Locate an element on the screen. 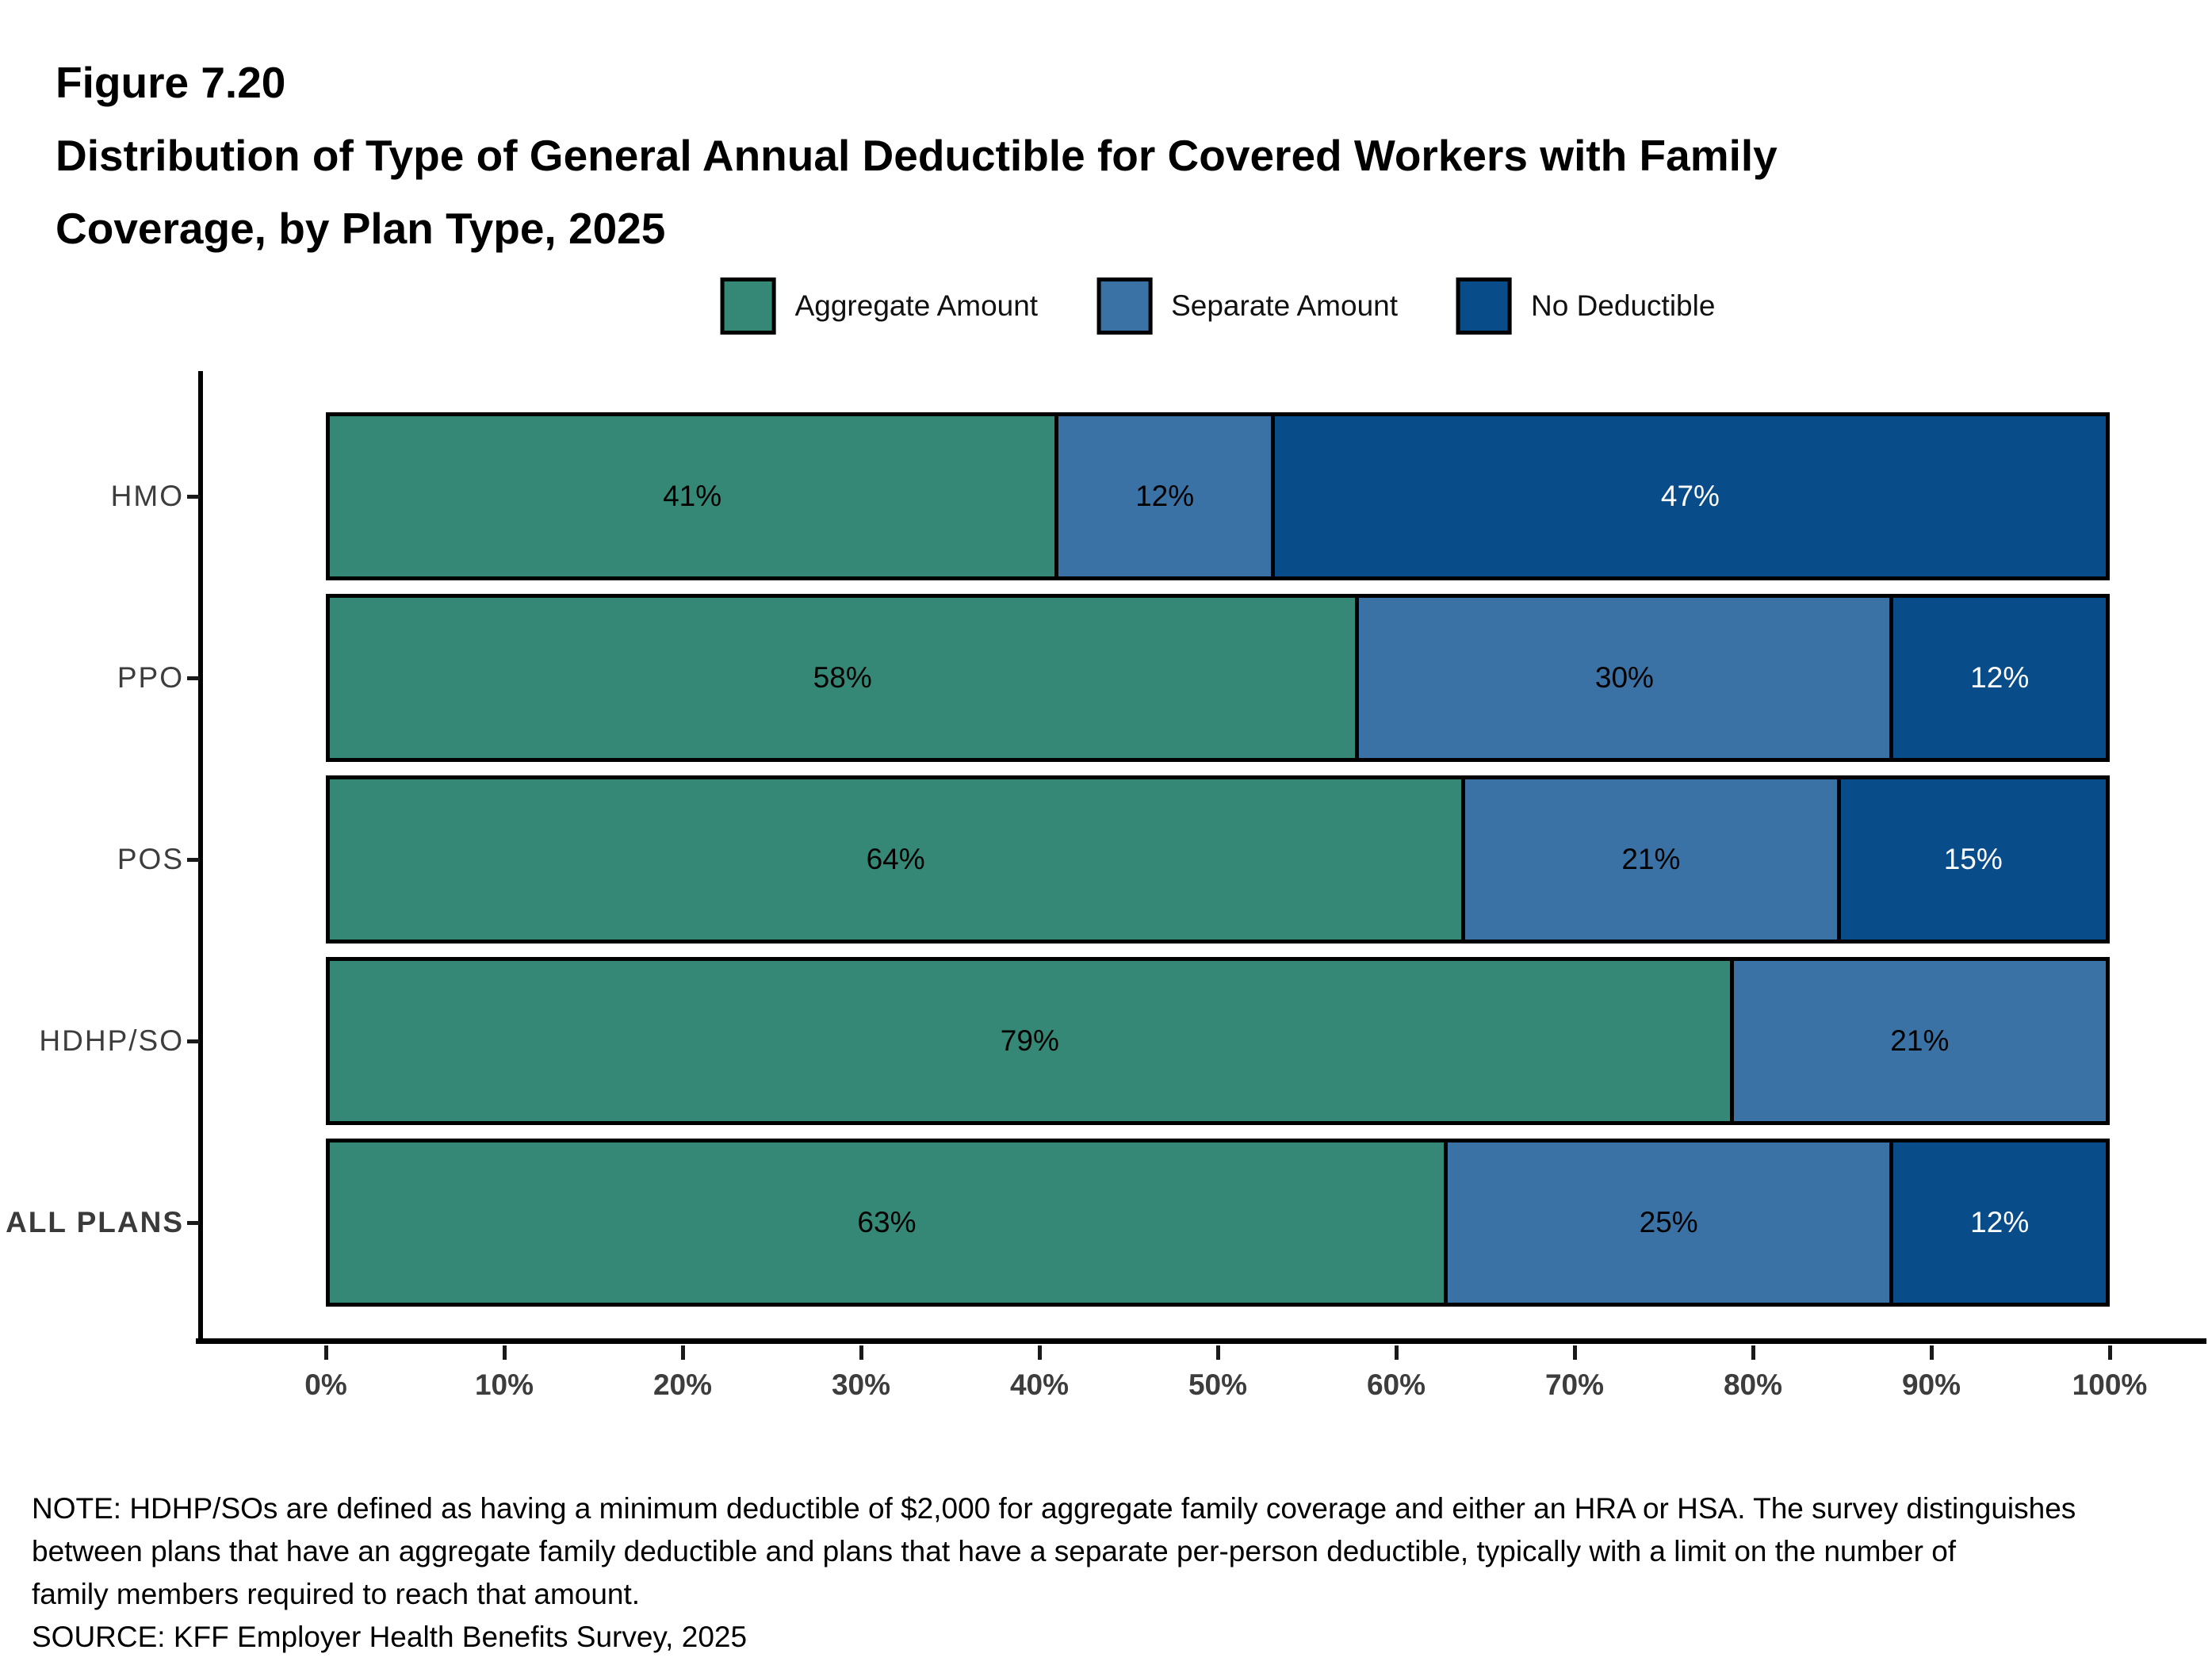 The image size is (2212, 1665). y-axis-label-pos: POS is located at coordinates (150, 859).